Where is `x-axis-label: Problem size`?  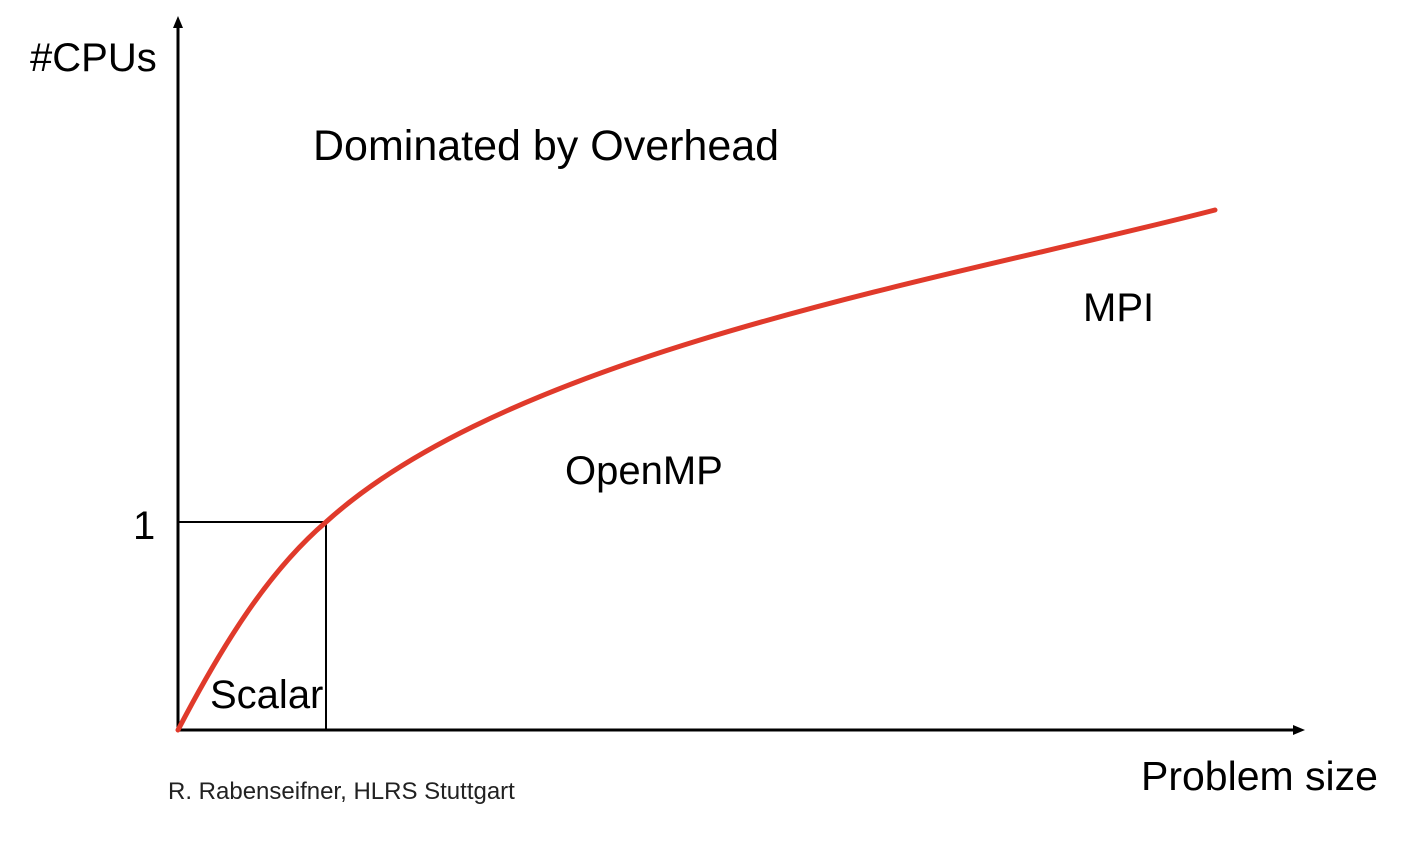 x-axis-label: Problem size is located at coordinates (1259, 776).